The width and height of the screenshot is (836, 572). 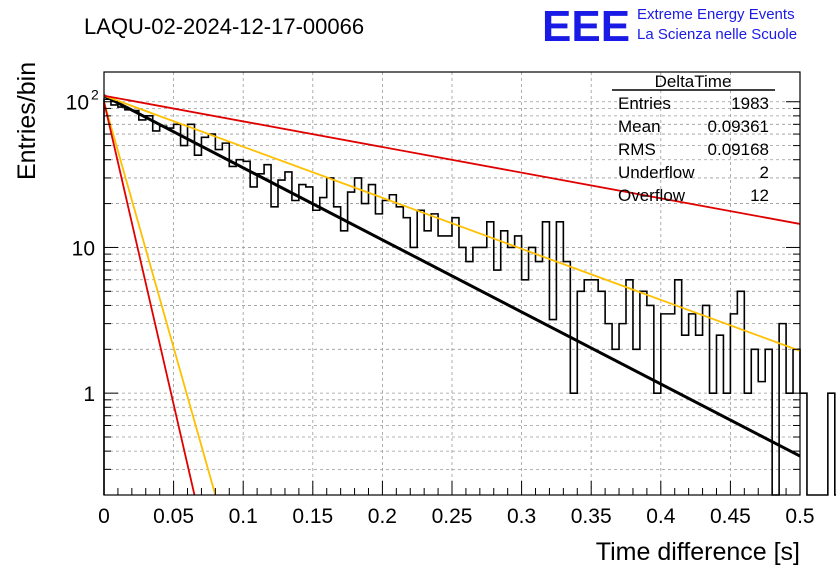 I want to click on stats-label-entries: Entries, so click(x=644, y=103).